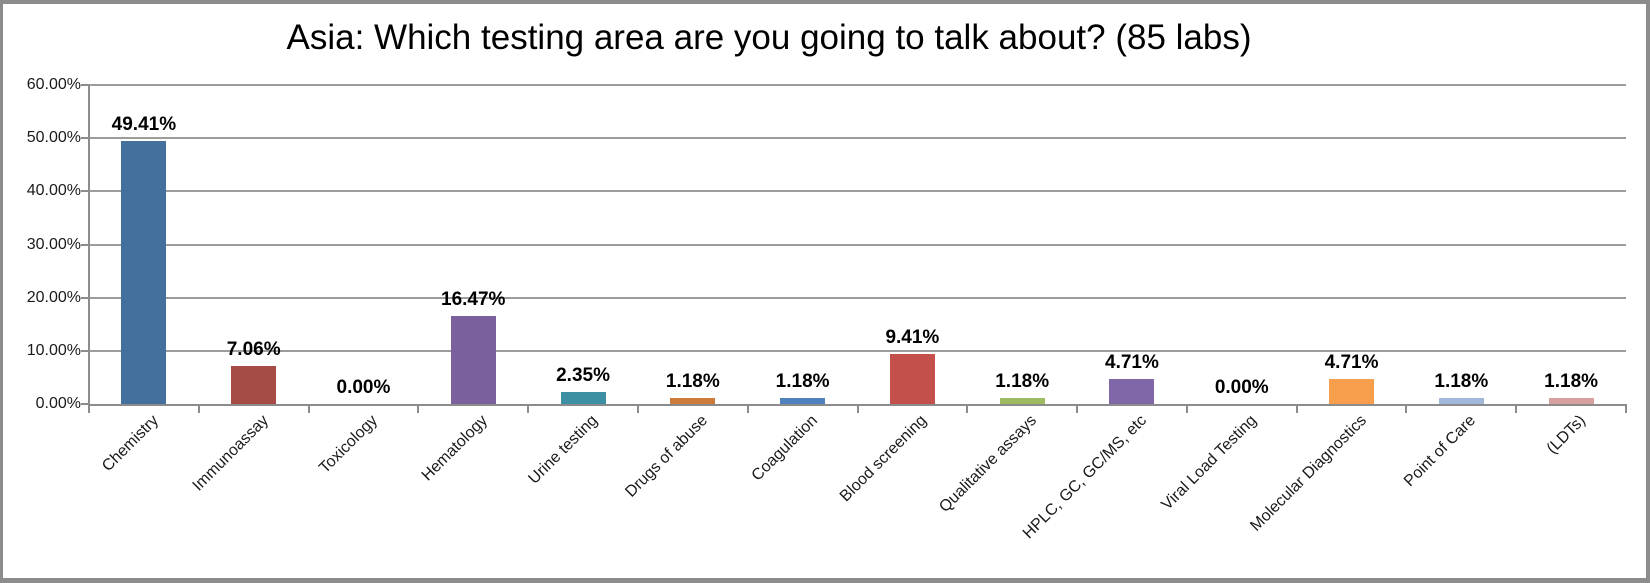  Describe the element at coordinates (53, 244) in the screenshot. I see `y-axis-label: 30.00%` at that location.